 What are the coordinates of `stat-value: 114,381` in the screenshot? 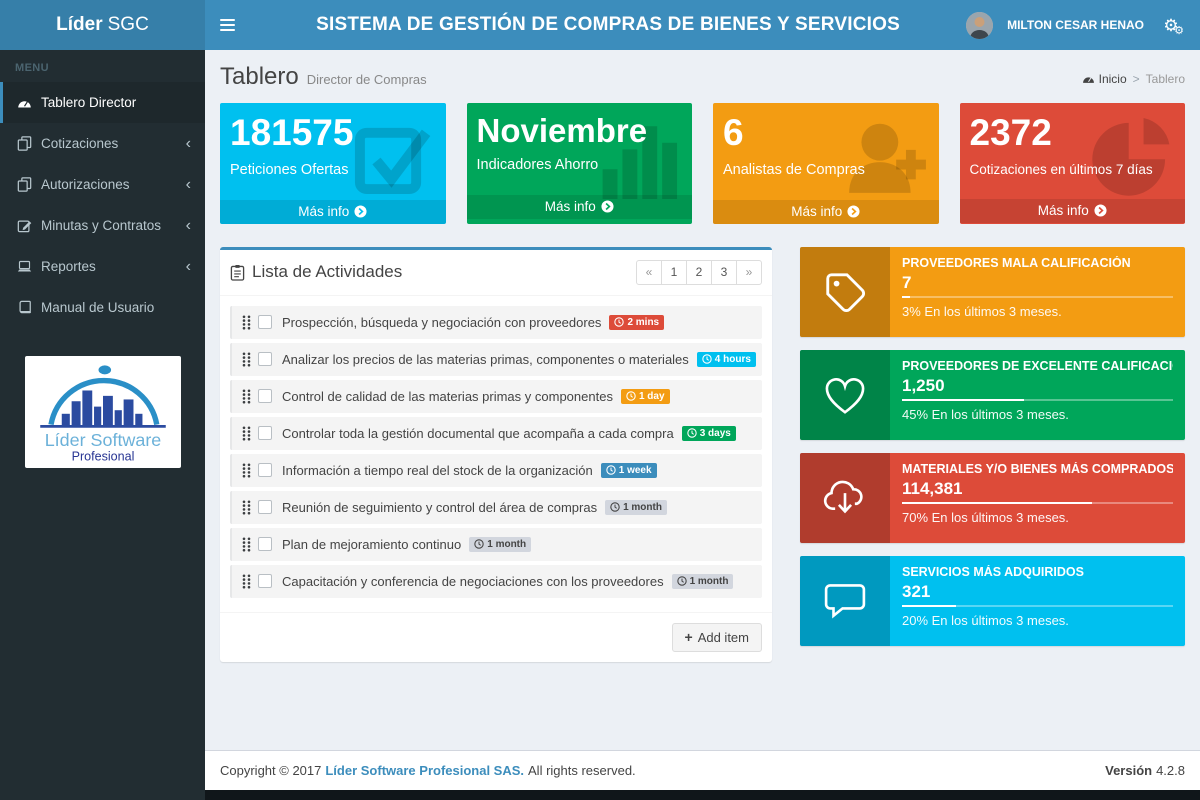 It's located at (932, 488).